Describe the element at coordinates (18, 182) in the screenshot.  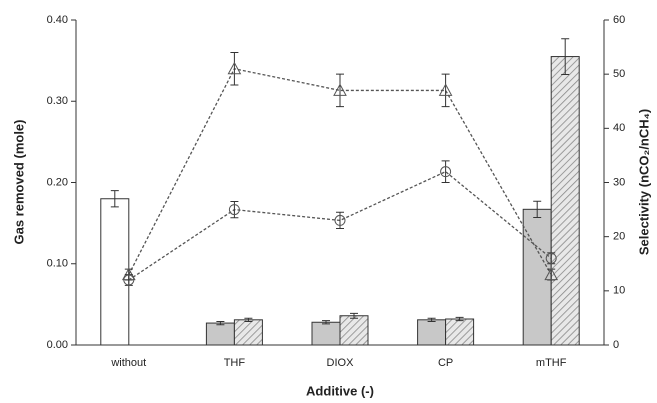
I see `y-axis-title: Gas removed (mole)` at that location.